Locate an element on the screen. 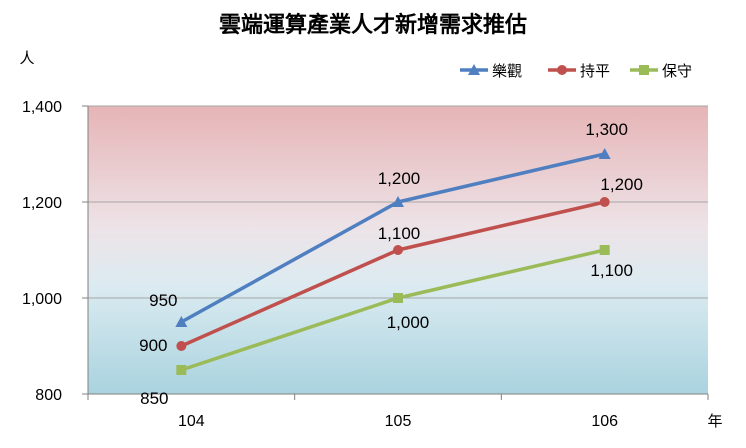 The image size is (746, 448). x-axis-unit: 年 is located at coordinates (714, 421).